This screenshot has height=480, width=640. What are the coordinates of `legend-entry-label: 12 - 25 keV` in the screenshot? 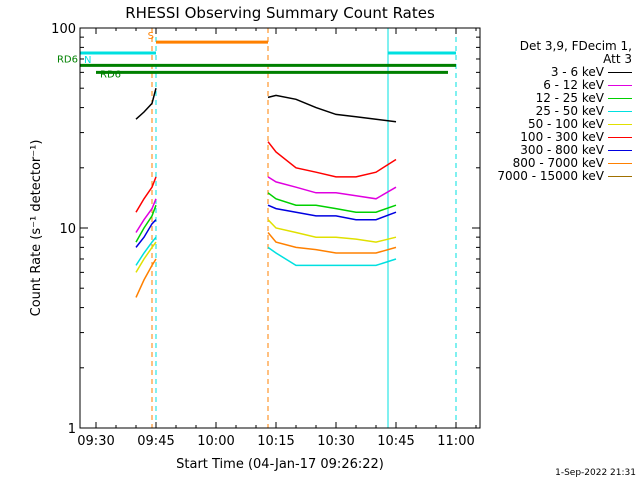 It's located at (569, 98).